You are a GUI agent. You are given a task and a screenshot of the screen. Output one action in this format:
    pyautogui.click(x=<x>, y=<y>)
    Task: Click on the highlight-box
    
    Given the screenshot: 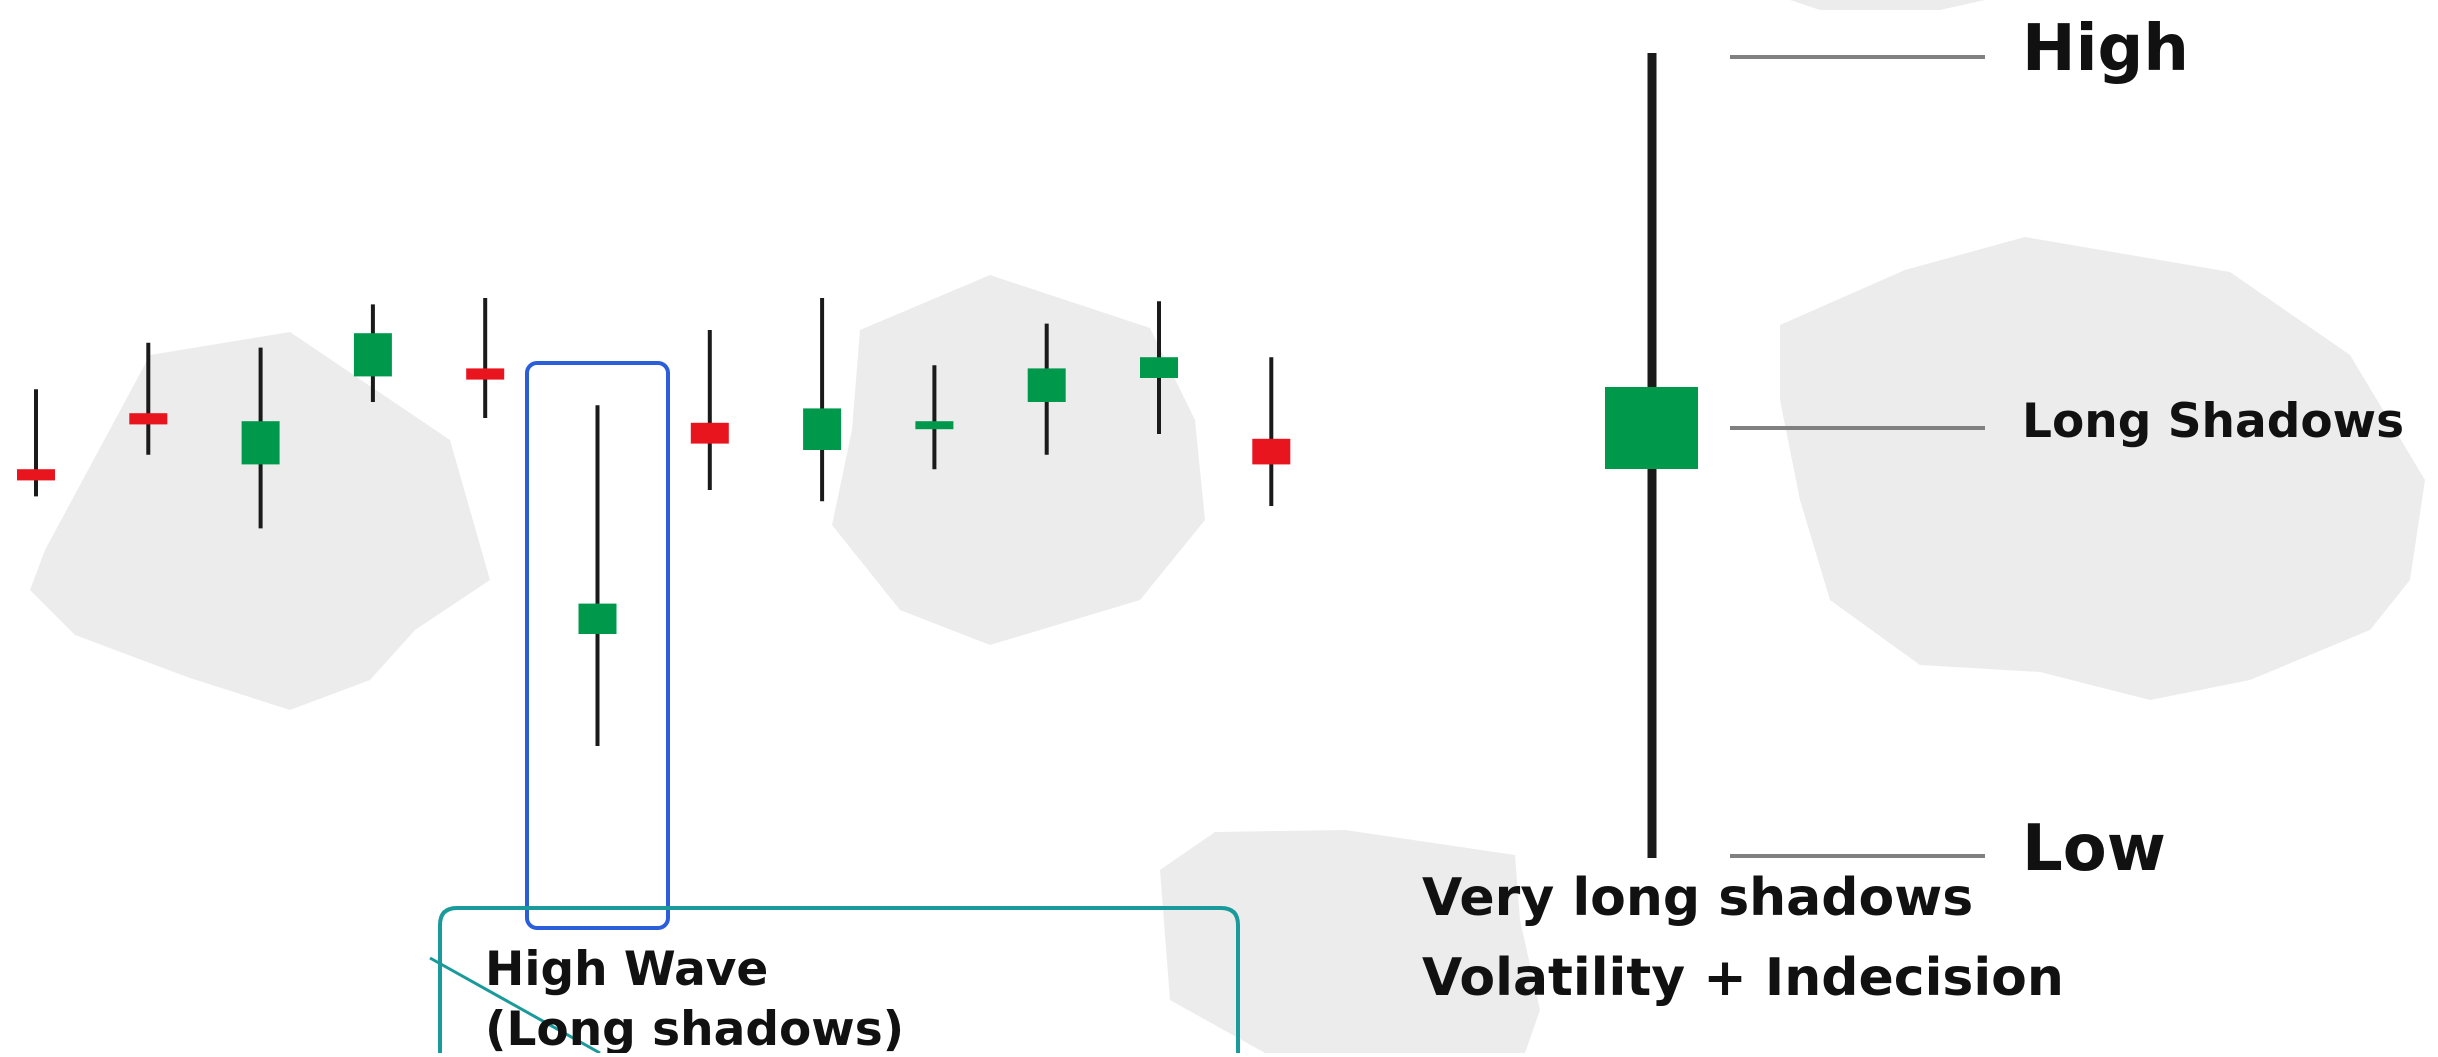 What is the action you would take?
    pyautogui.click(x=597, y=645)
    